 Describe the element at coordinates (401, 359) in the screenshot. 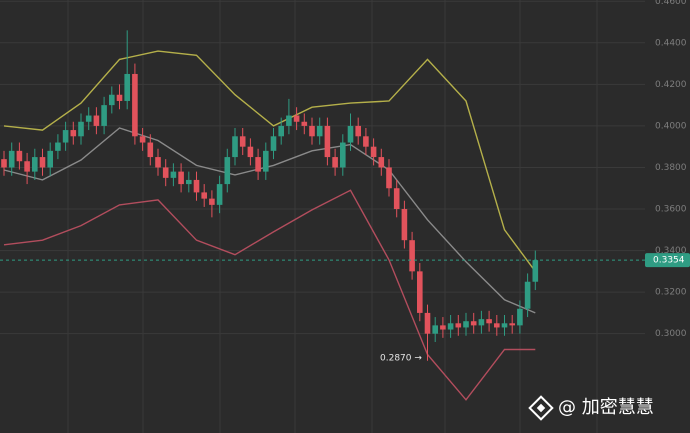

I see `low-annotation: 0.2870 →` at that location.